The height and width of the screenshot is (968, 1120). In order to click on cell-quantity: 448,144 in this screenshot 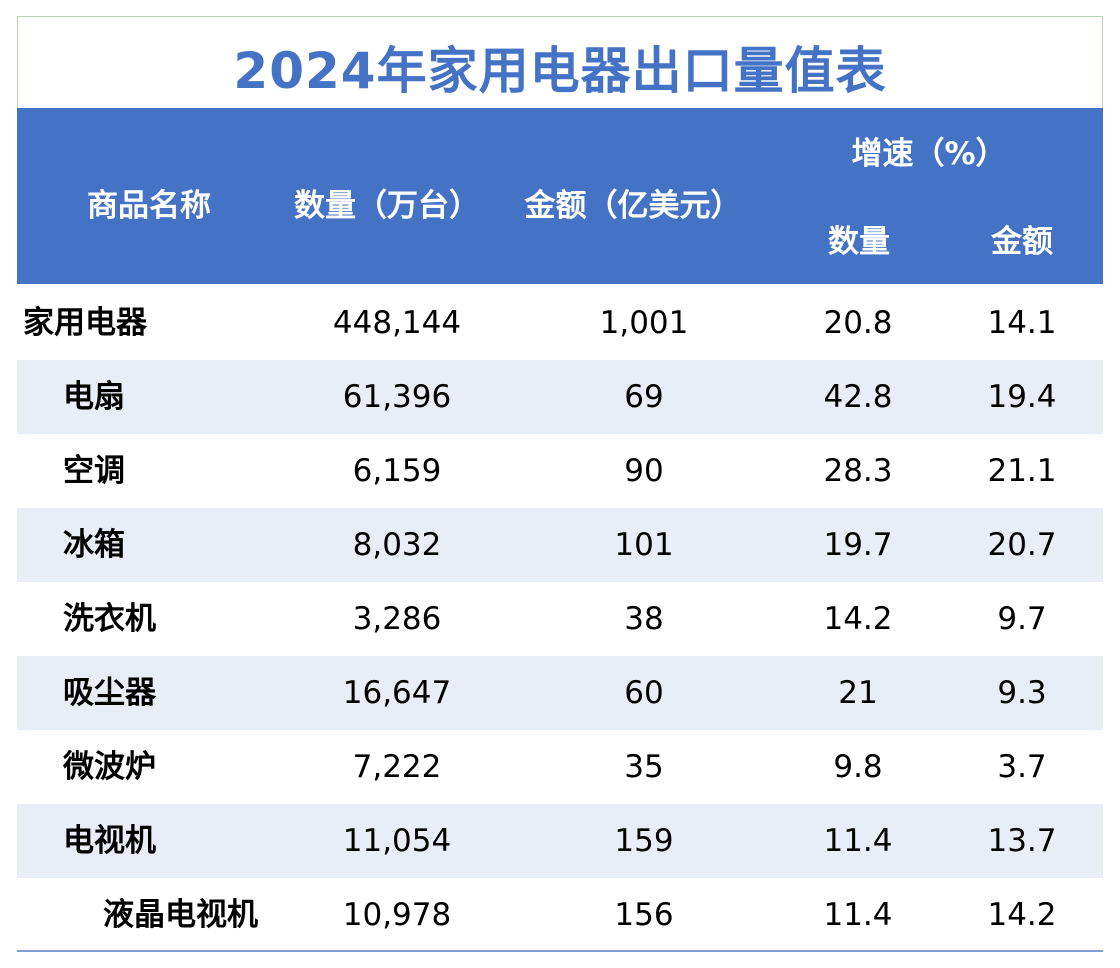, I will do `click(397, 323)`.